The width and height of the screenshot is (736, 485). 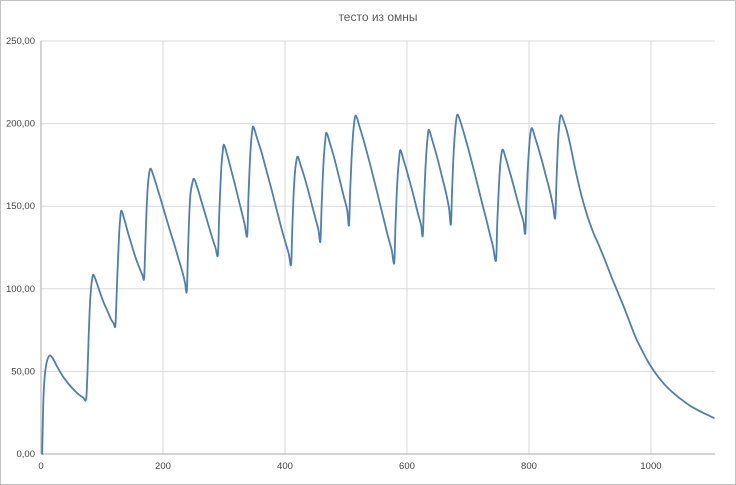 What do you see at coordinates (285, 466) in the screenshot?
I see `x-axis-tick-label: 400` at bounding box center [285, 466].